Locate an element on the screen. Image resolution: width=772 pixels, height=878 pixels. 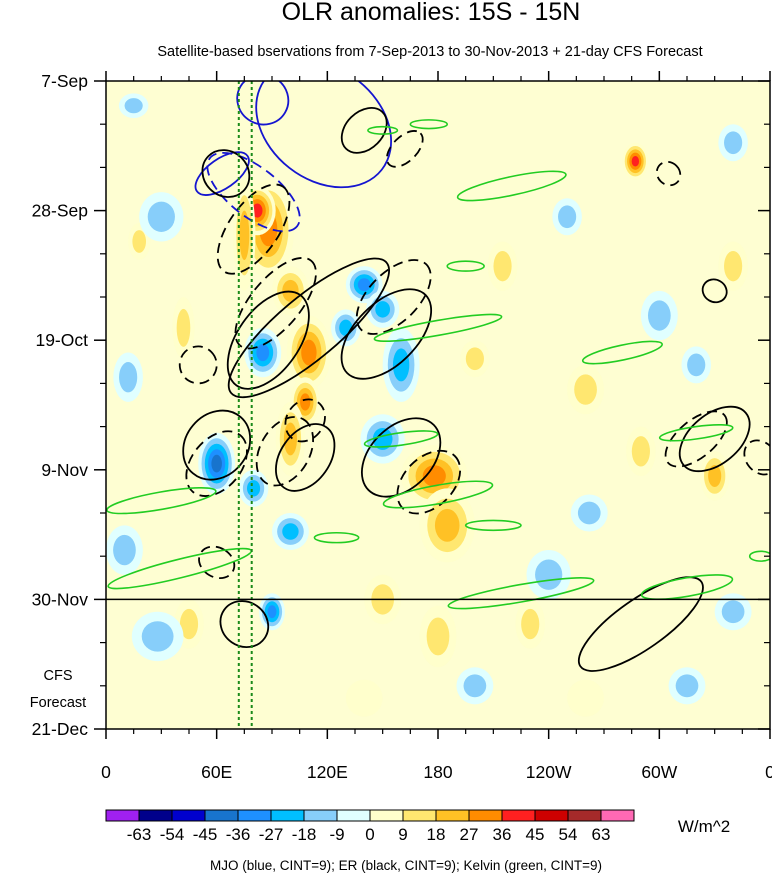
colorbar-label-6: -9 is located at coordinates (336, 834).